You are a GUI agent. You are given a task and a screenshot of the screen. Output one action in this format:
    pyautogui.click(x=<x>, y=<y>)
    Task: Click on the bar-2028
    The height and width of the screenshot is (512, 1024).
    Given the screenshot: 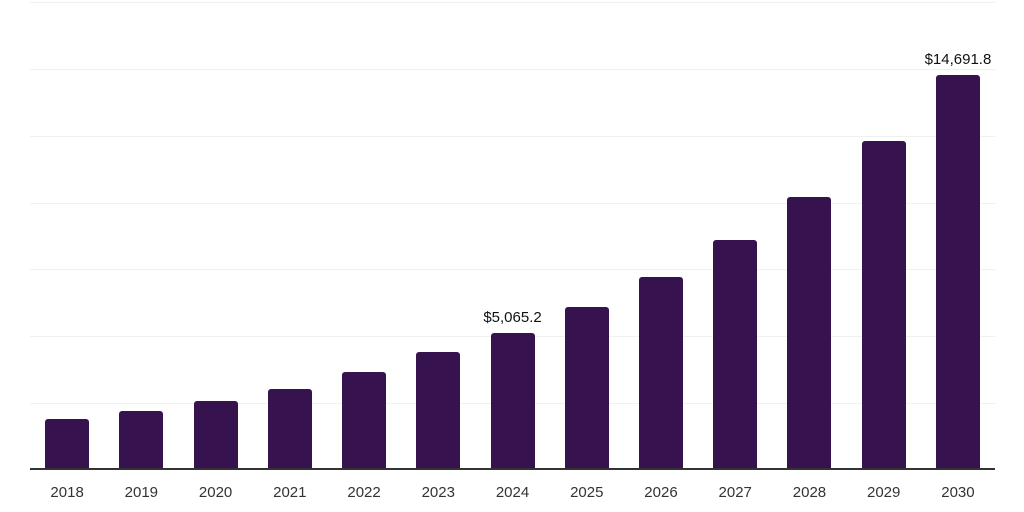 What is the action you would take?
    pyautogui.click(x=809, y=332)
    